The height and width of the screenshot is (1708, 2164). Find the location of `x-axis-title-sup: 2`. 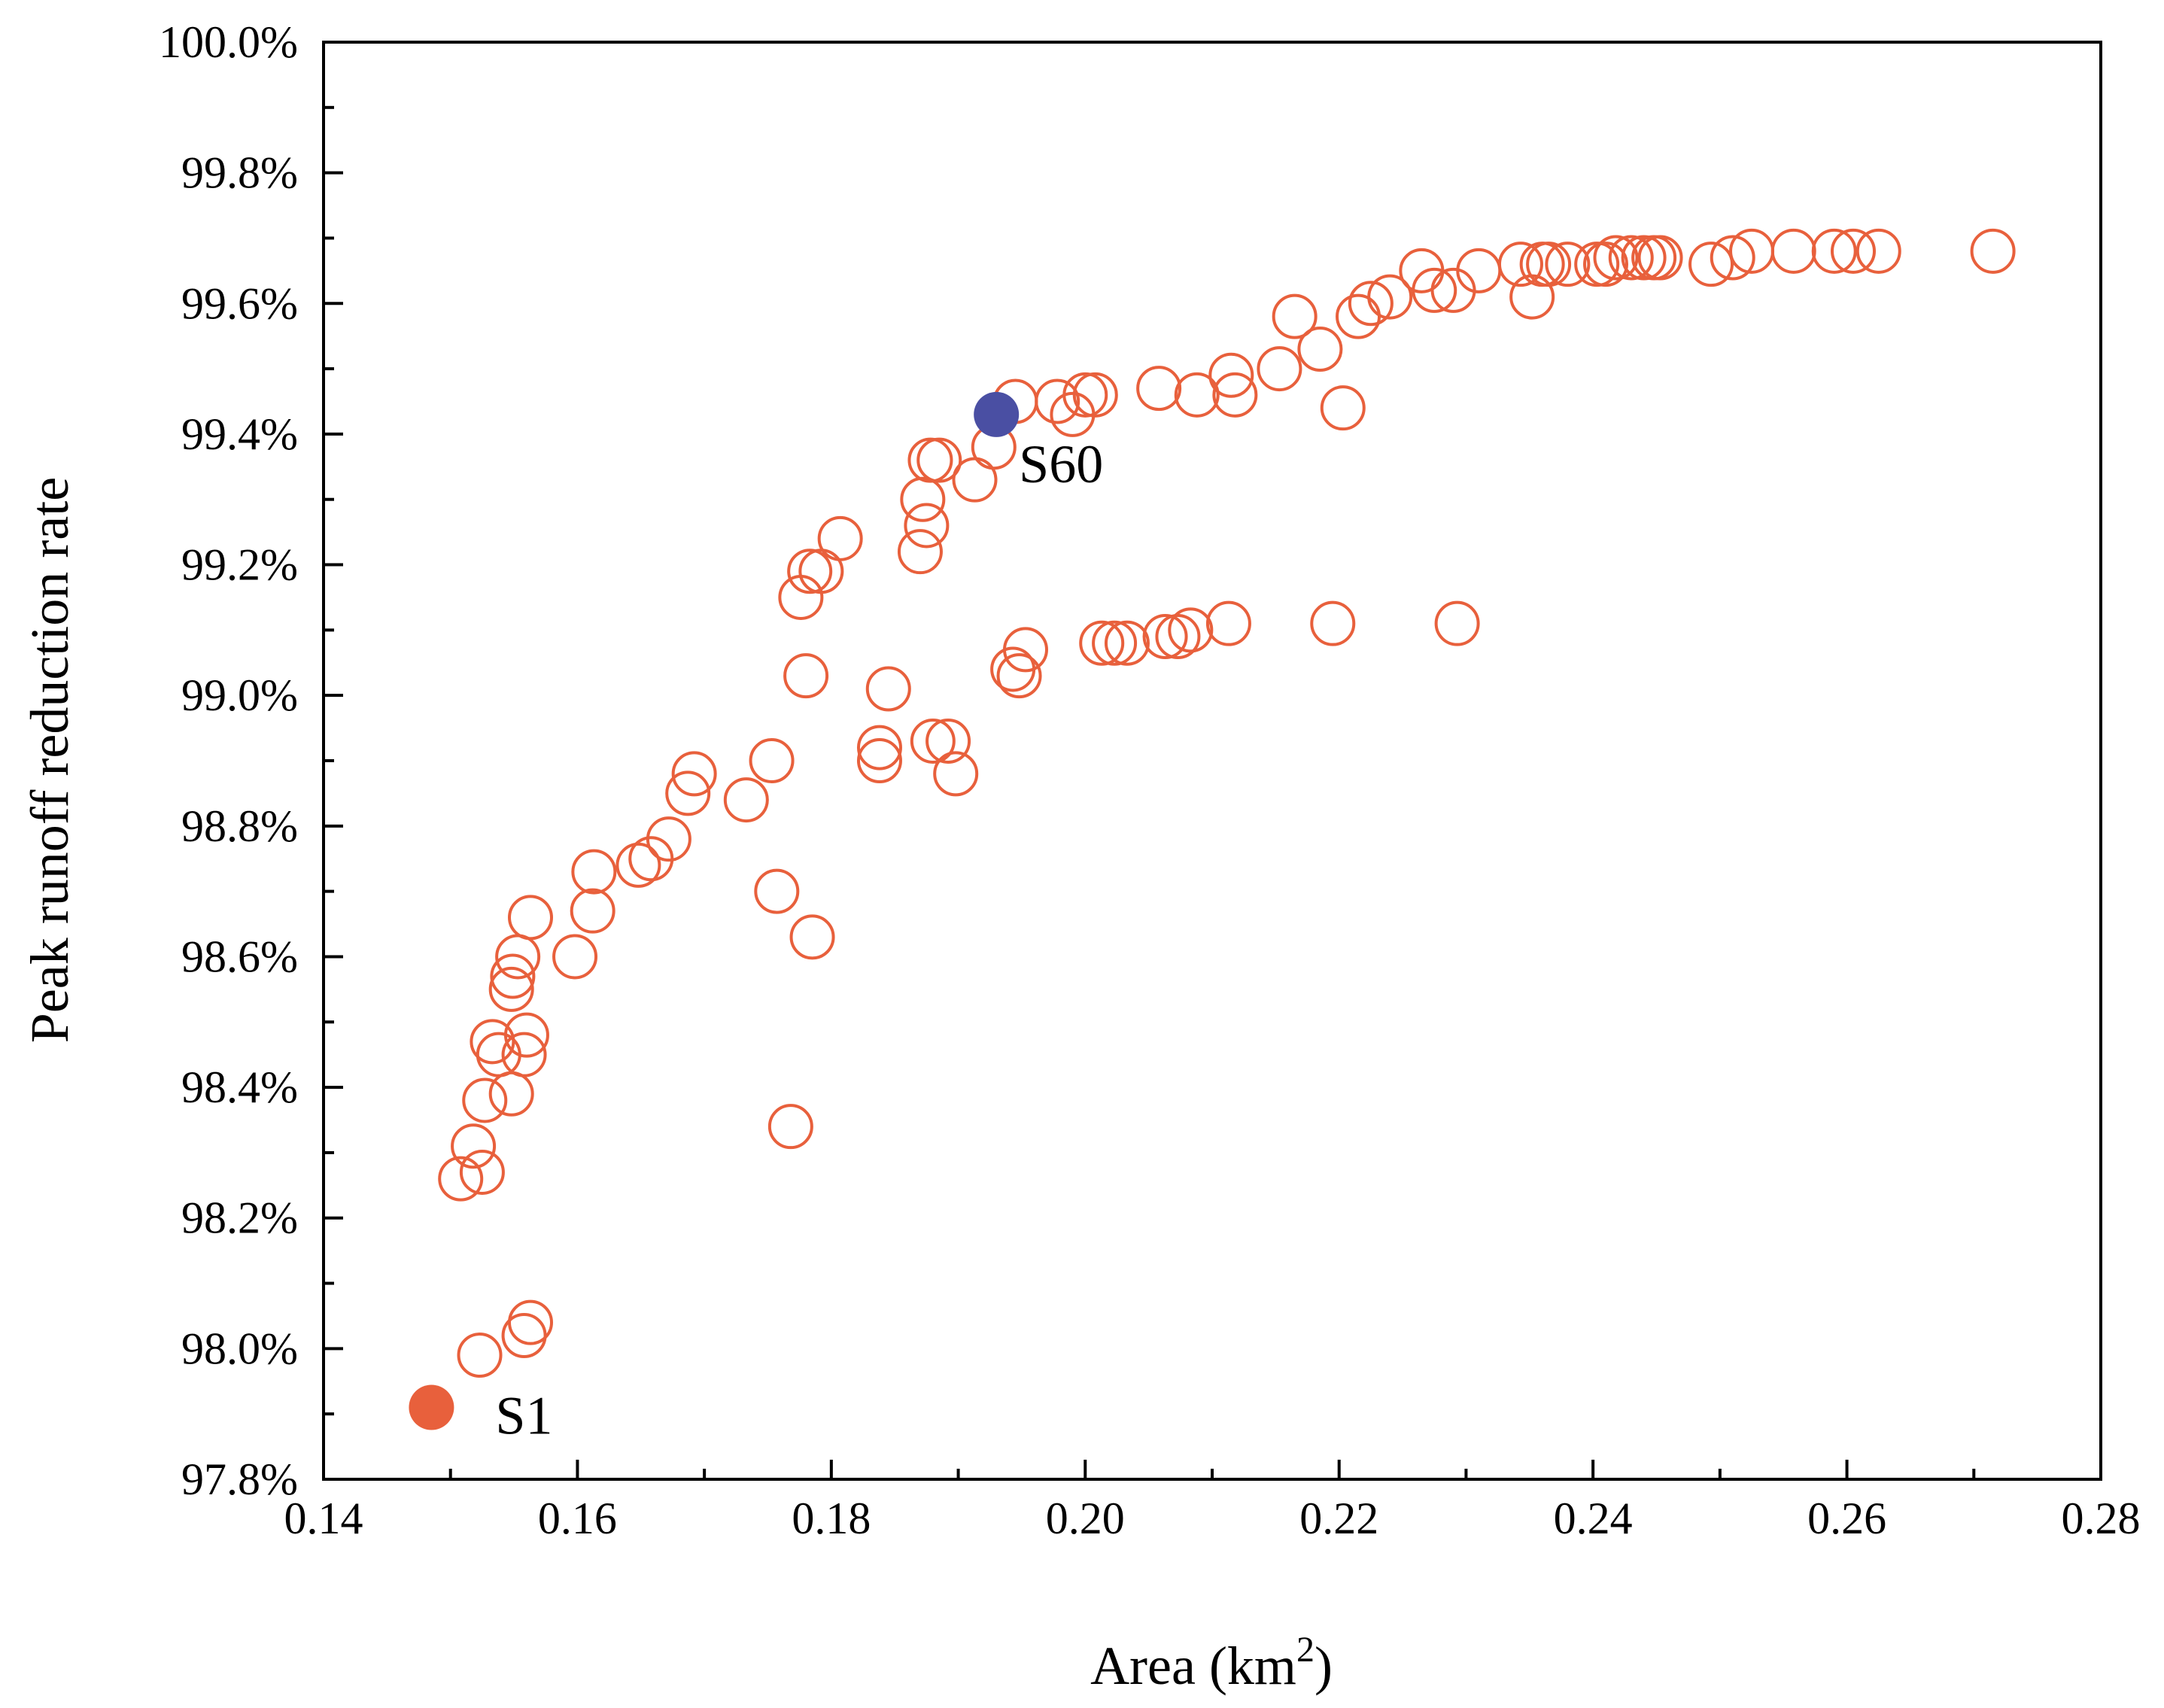

x-axis-title-sup: 2 is located at coordinates (1305, 1650).